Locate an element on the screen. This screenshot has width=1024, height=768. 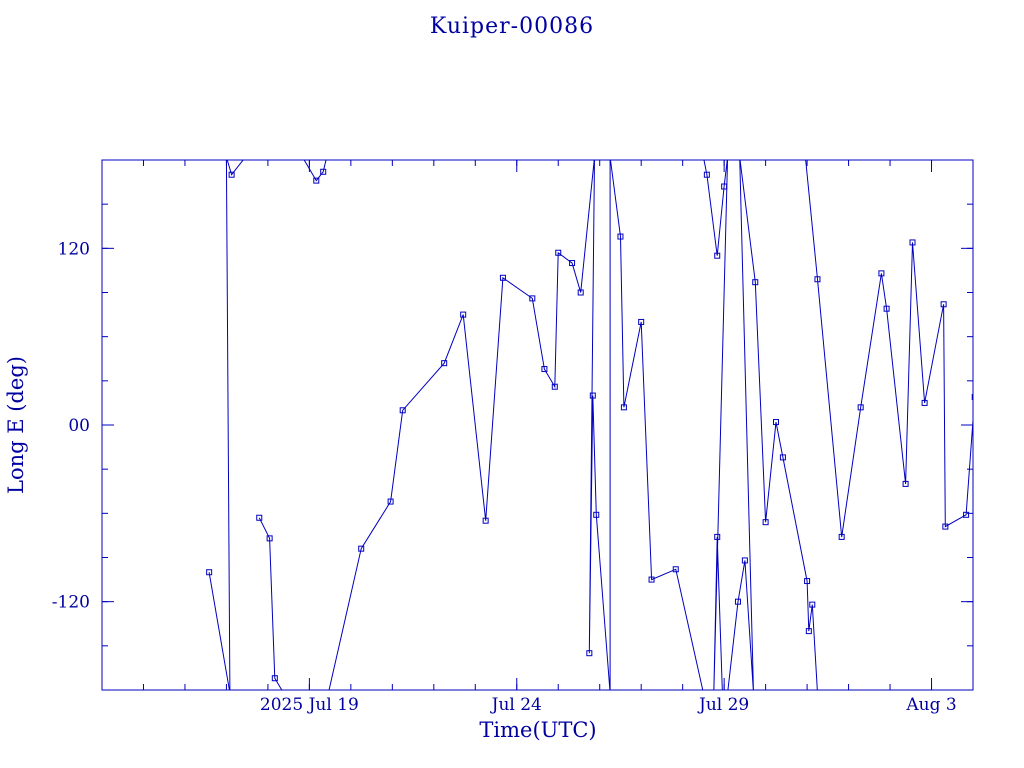
x-tick-label: Aug 3 is located at coordinates (930, 705).